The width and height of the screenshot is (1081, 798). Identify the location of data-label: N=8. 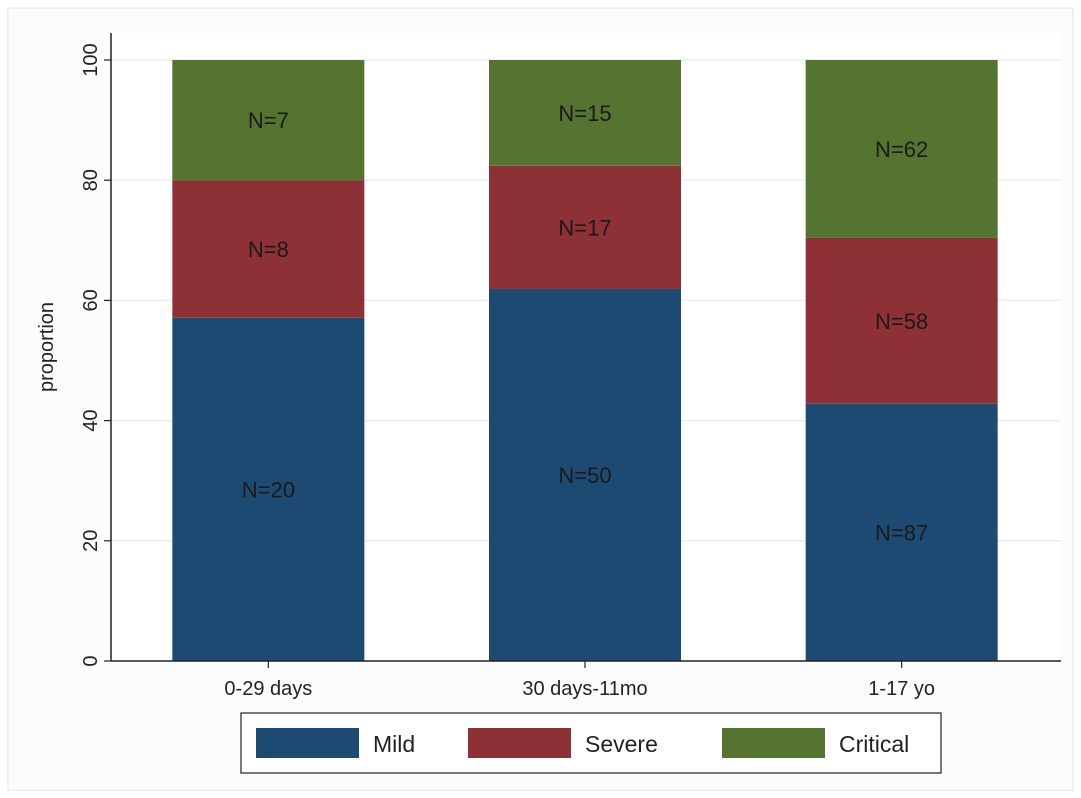
(268, 249).